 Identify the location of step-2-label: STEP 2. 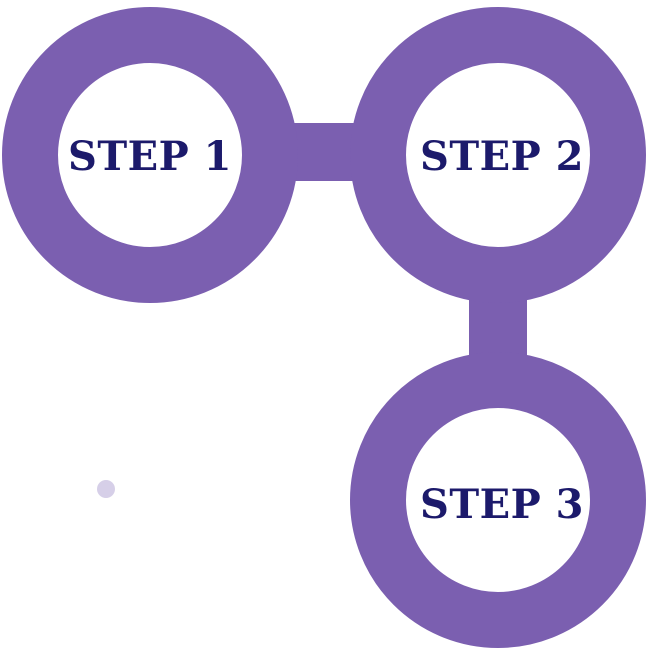
(502, 156).